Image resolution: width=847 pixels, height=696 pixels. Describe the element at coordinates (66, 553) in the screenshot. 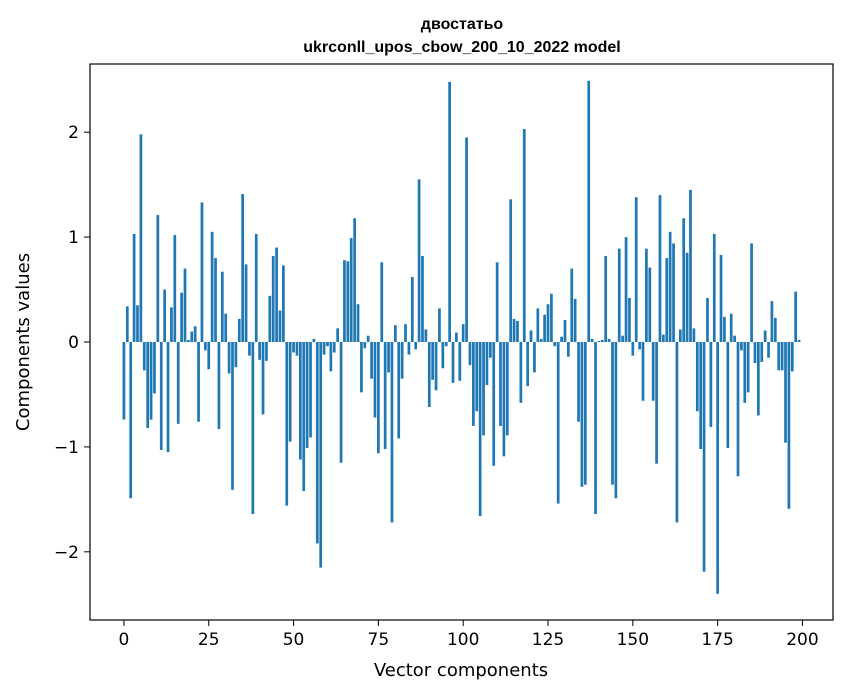

I see `y-tick-label: −2` at that location.